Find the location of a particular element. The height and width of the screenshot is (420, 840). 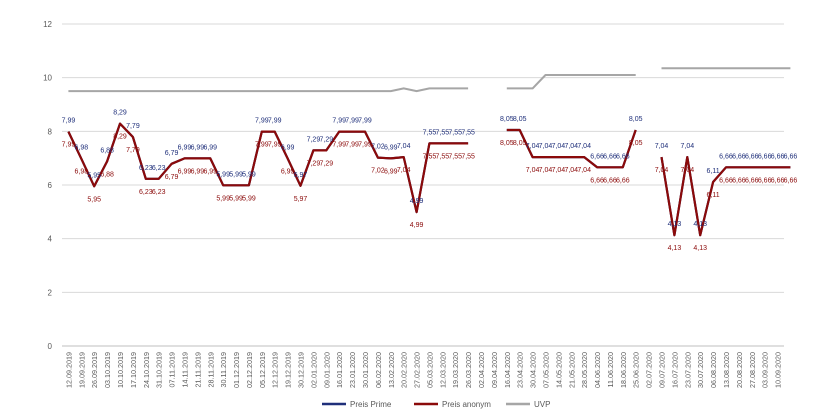

y-tick-label: 12 is located at coordinates (47, 24).